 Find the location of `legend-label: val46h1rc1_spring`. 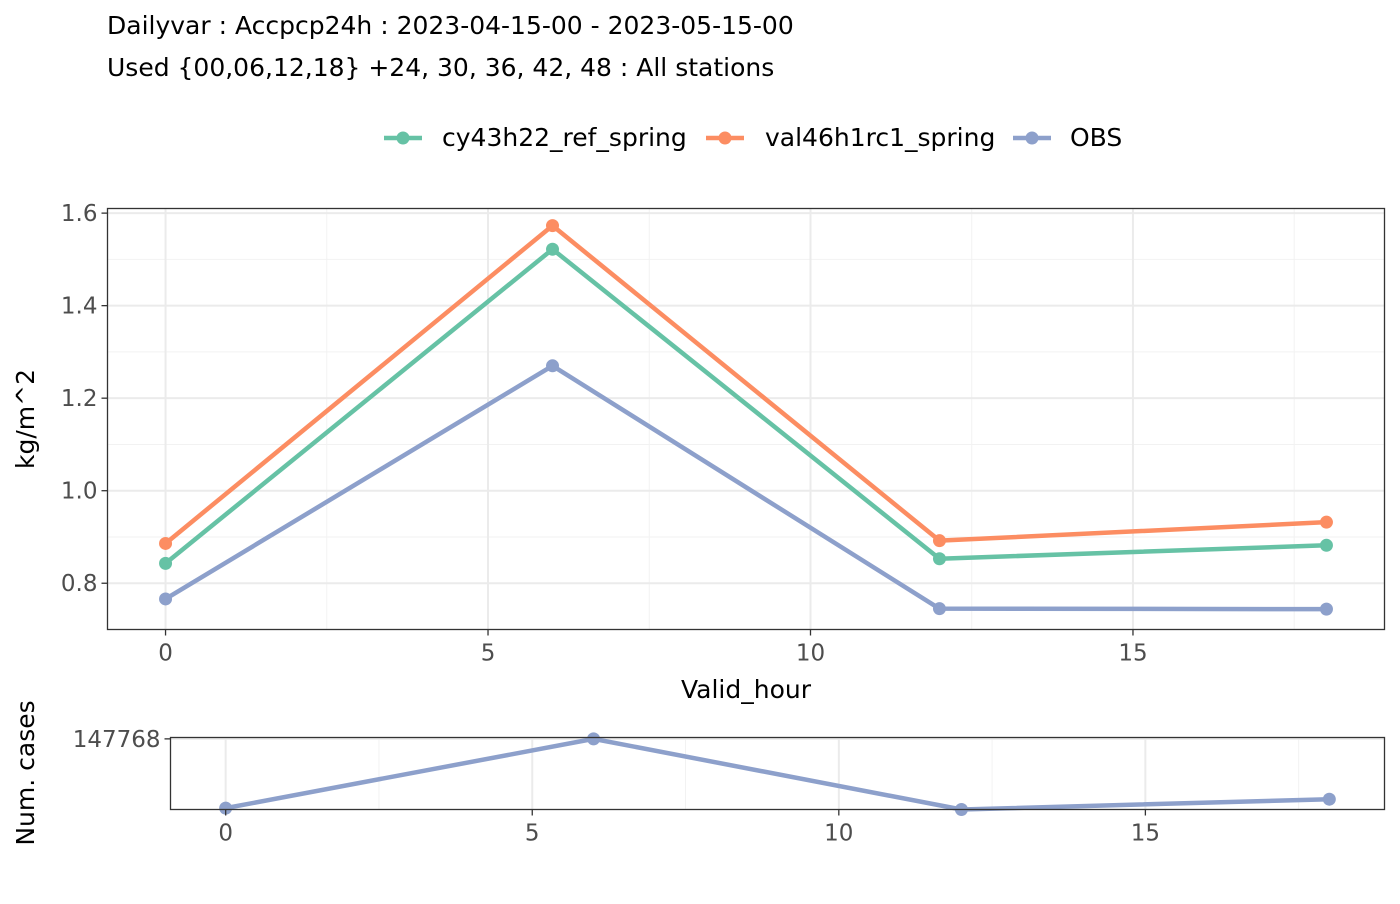

legend-label: val46h1rc1_spring is located at coordinates (880, 137).